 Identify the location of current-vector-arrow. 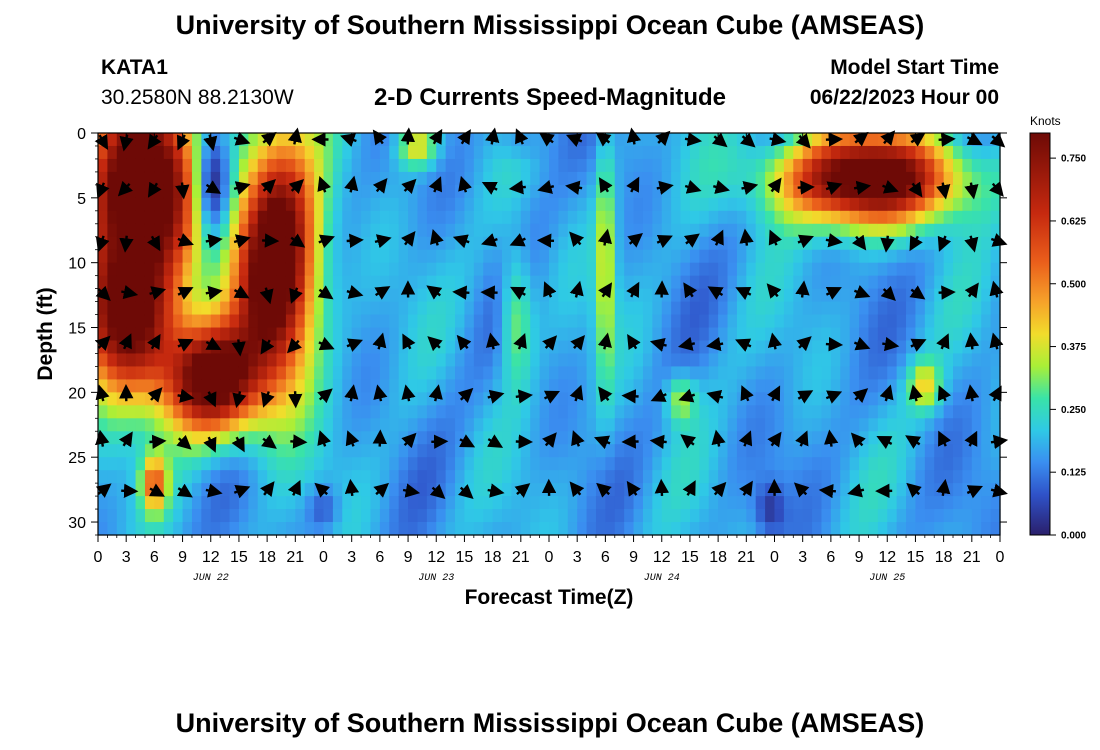
(745, 438).